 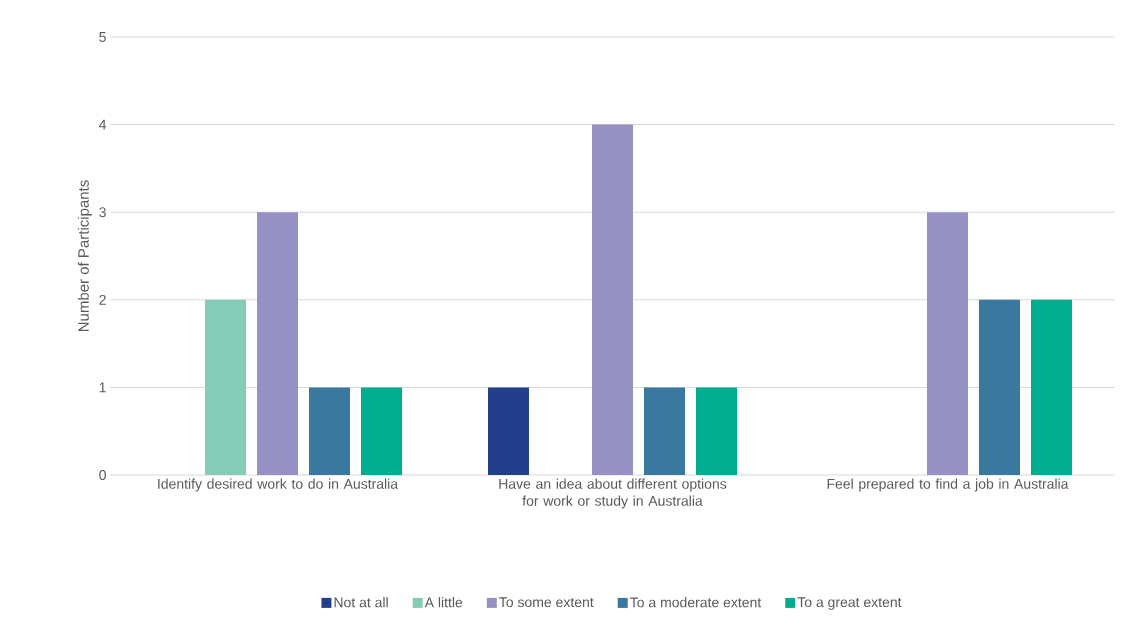 I want to click on legend-label: To a moderate extent, so click(x=696, y=602).